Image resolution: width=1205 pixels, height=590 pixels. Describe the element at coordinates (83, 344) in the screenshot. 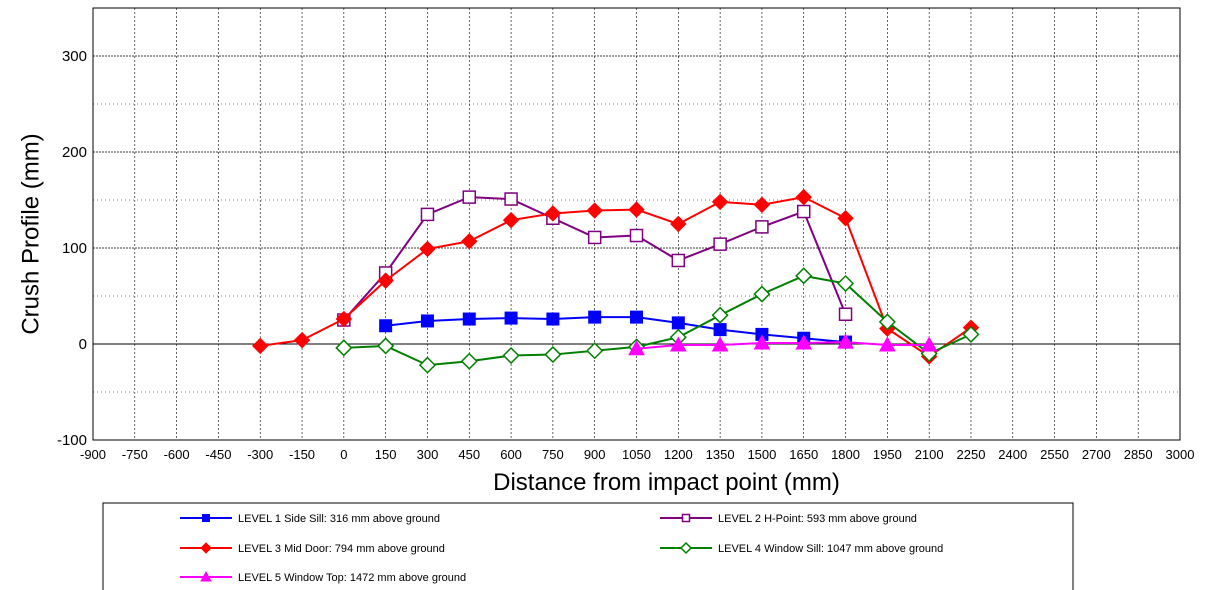

I see `y-tick-label: 0` at that location.